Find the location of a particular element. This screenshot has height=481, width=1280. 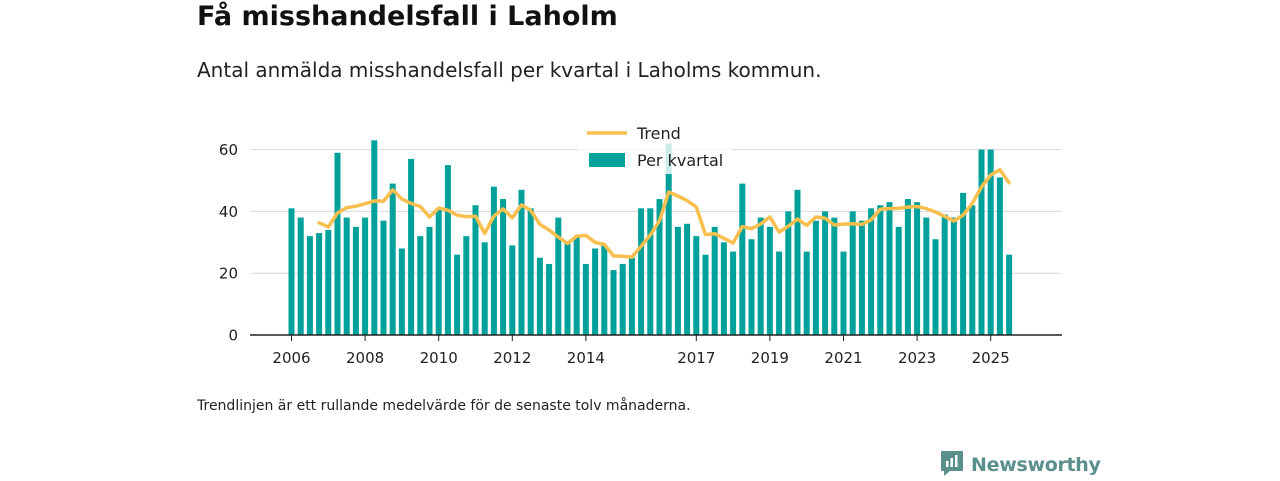

x-tick-label: 2006 is located at coordinates (291, 358).